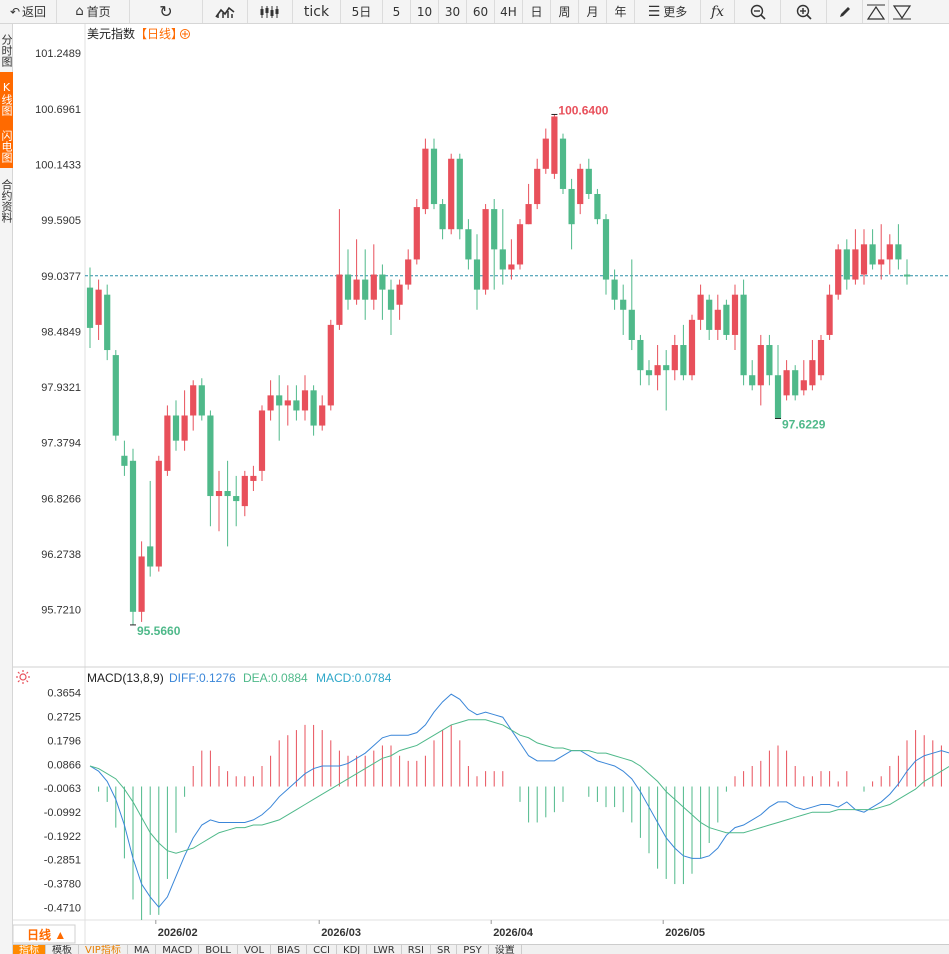 The image size is (949, 954). I want to click on tab-vip-indicator: VIP指标, so click(103, 949).